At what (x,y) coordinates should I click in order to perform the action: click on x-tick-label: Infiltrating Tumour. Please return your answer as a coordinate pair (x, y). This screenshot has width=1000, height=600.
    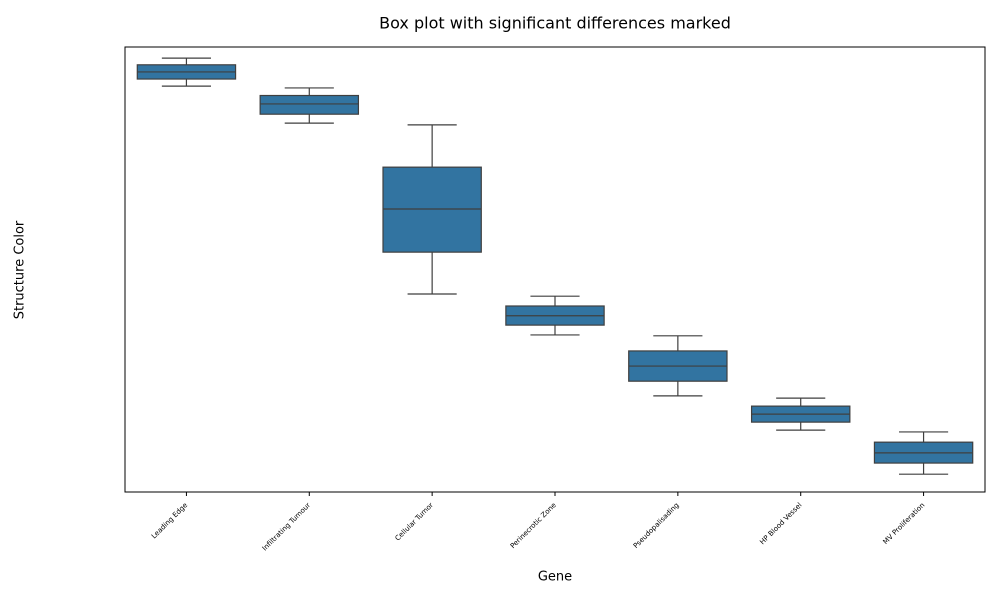
    Looking at the image, I should click on (286, 526).